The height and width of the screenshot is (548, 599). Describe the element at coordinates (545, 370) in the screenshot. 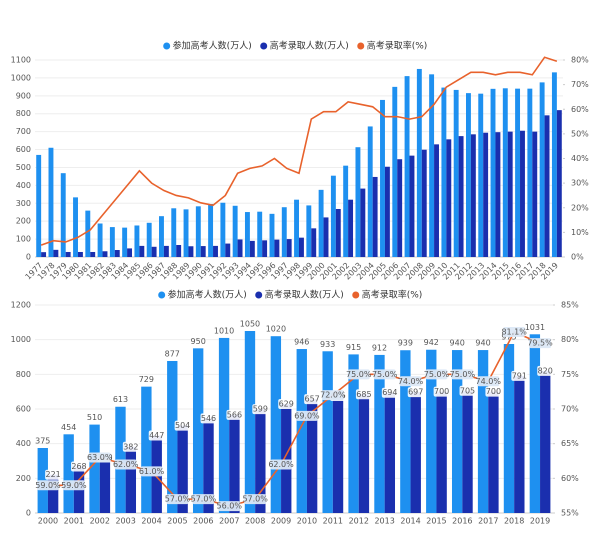

I see `data-label: 820` at that location.